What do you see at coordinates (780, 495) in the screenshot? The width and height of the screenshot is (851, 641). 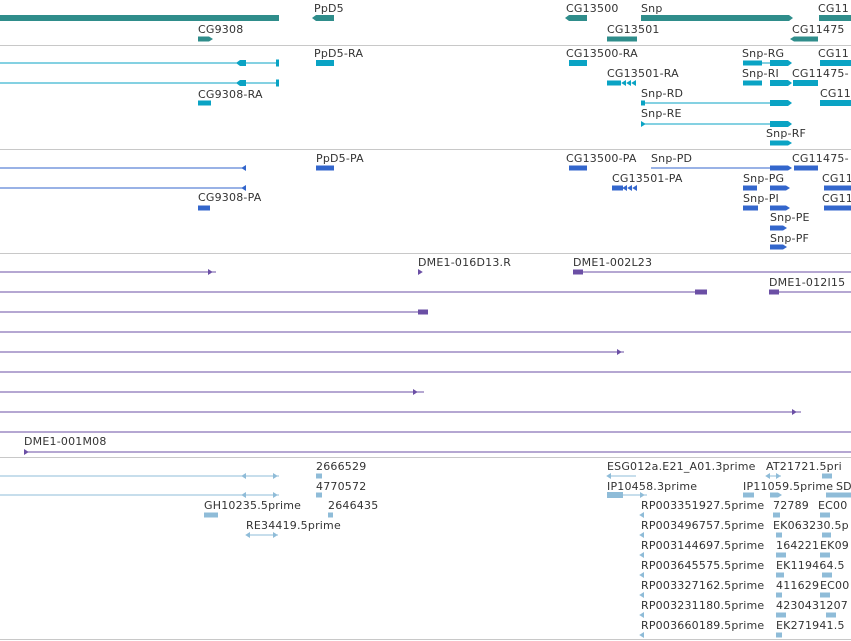 I see `est-end-arrow` at bounding box center [780, 495].